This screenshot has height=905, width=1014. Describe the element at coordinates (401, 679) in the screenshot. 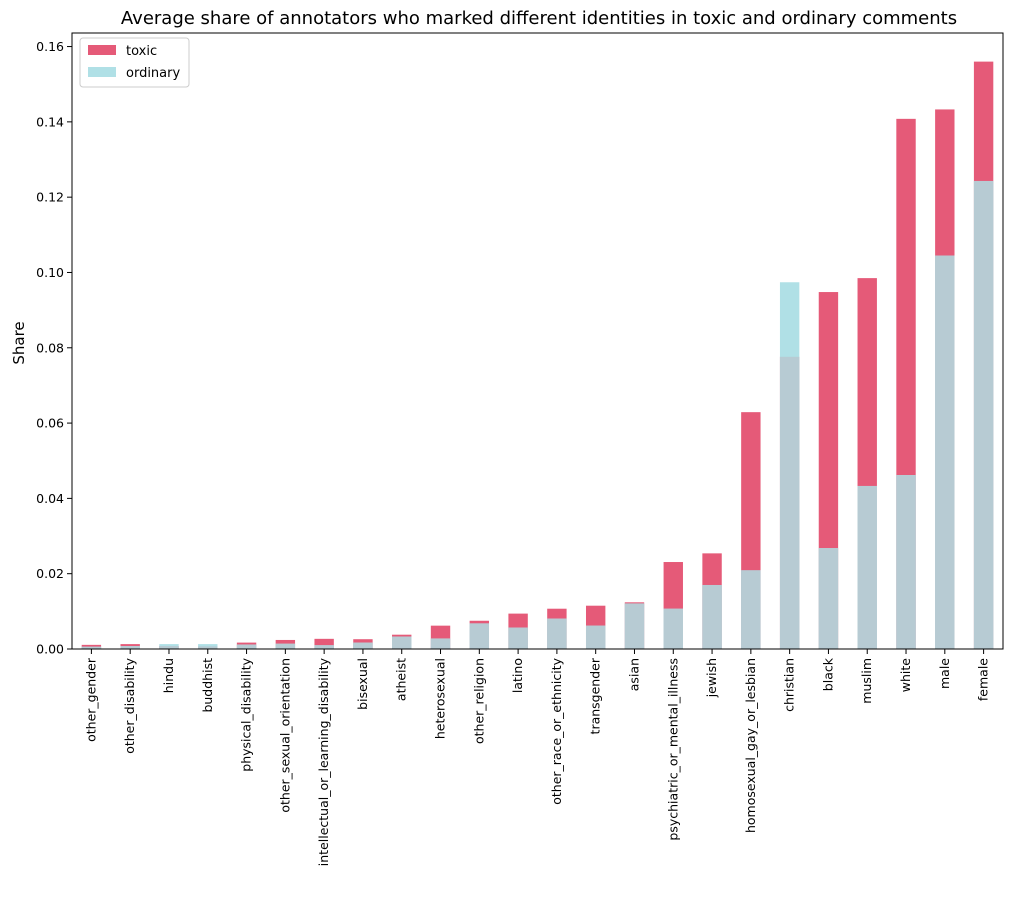

I see `x-tick-label-atheist: atheist` at that location.